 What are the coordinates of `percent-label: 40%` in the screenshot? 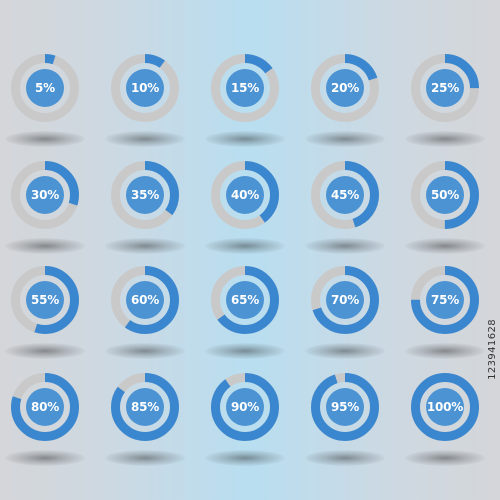 It's located at (245, 195).